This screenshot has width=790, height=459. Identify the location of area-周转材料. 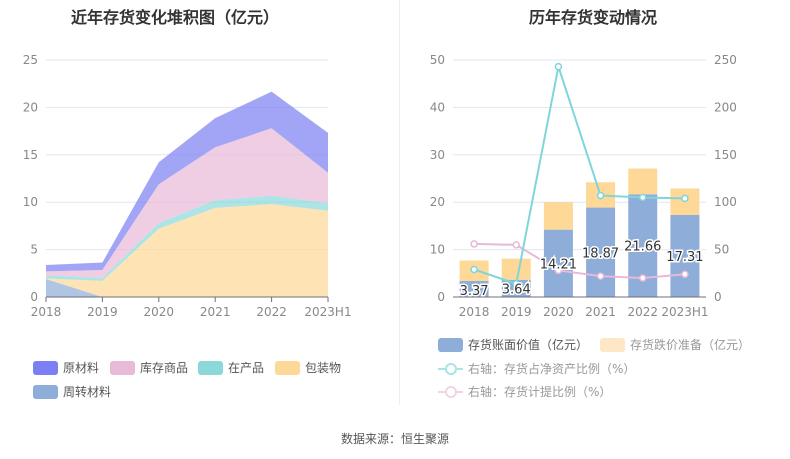
(187, 287).